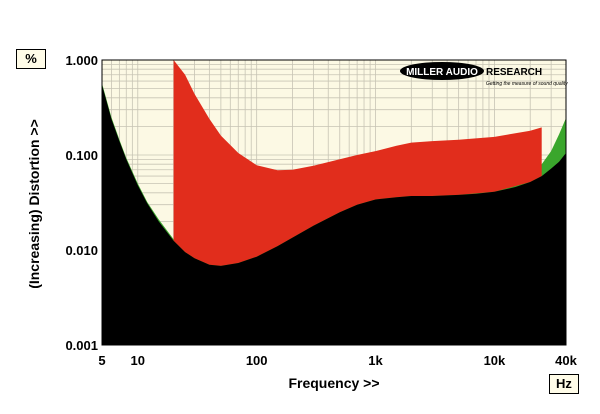 The image size is (600, 414). What do you see at coordinates (564, 384) in the screenshot?
I see `x-unit-label: Hz` at bounding box center [564, 384].